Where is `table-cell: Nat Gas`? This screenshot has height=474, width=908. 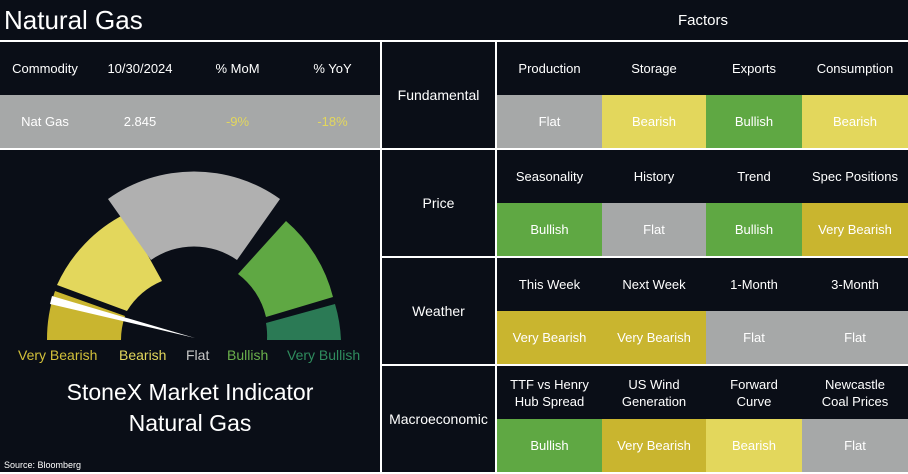
table-cell: Nat Gas is located at coordinates (45, 121).